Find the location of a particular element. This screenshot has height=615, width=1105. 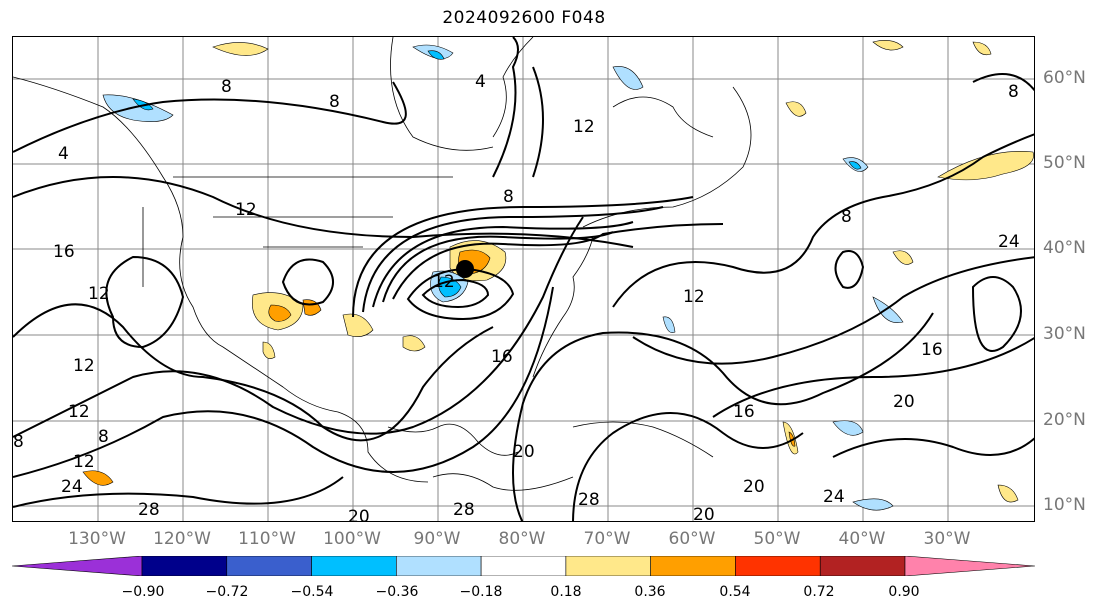

lat-label: 60°N is located at coordinates (1064, 78).